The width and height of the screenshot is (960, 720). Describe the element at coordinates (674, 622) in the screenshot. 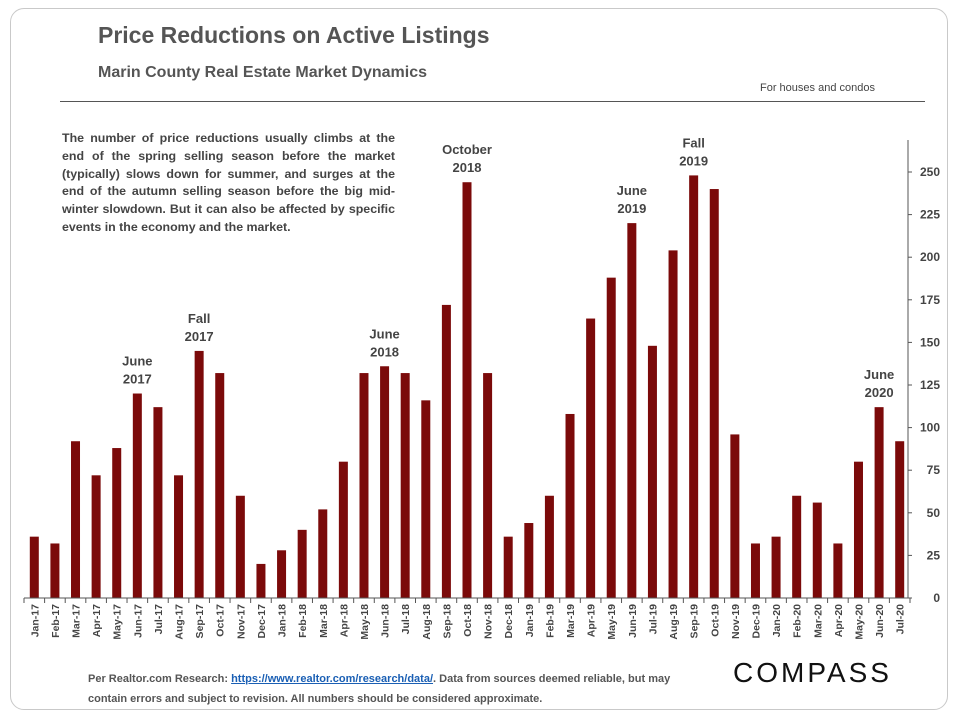

I see `x-tick-label: Aug-19` at that location.